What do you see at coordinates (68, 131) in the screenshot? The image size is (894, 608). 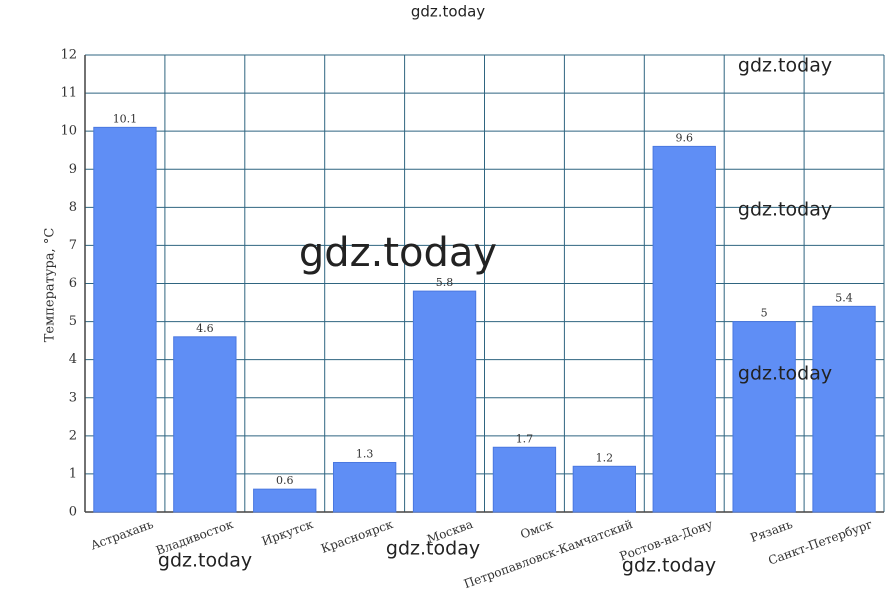 I see `y-tick-label: 10` at bounding box center [68, 131].